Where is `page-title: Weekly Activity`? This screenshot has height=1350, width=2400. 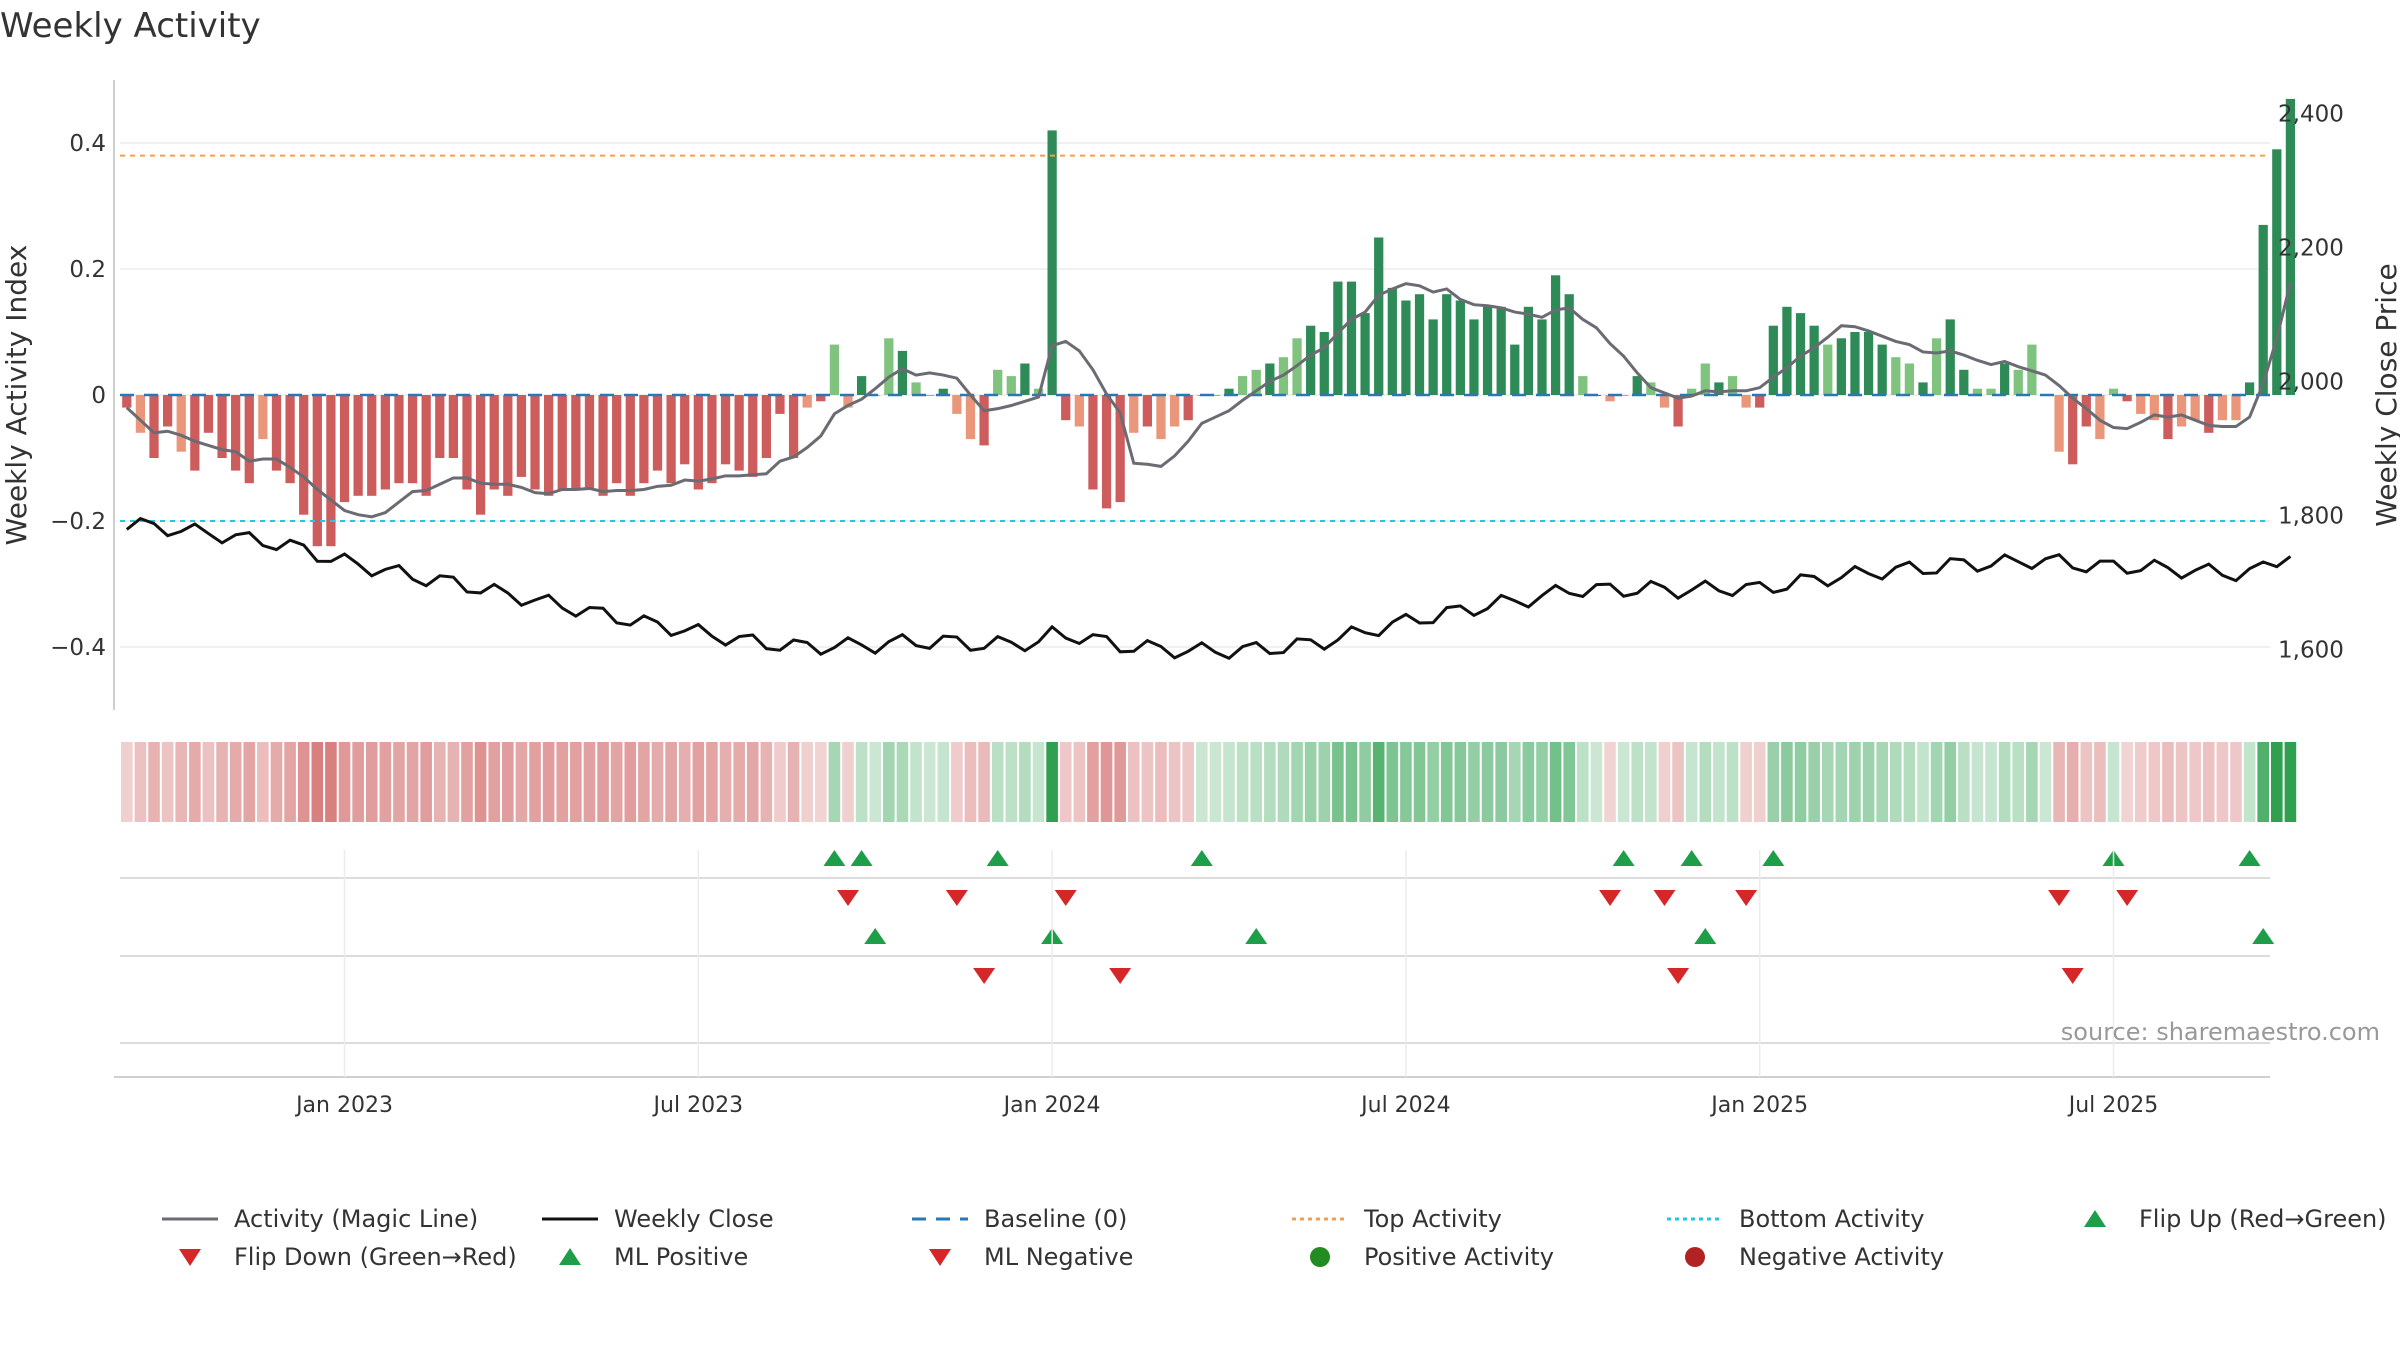
page-title: Weekly Activity is located at coordinates (130, 26).